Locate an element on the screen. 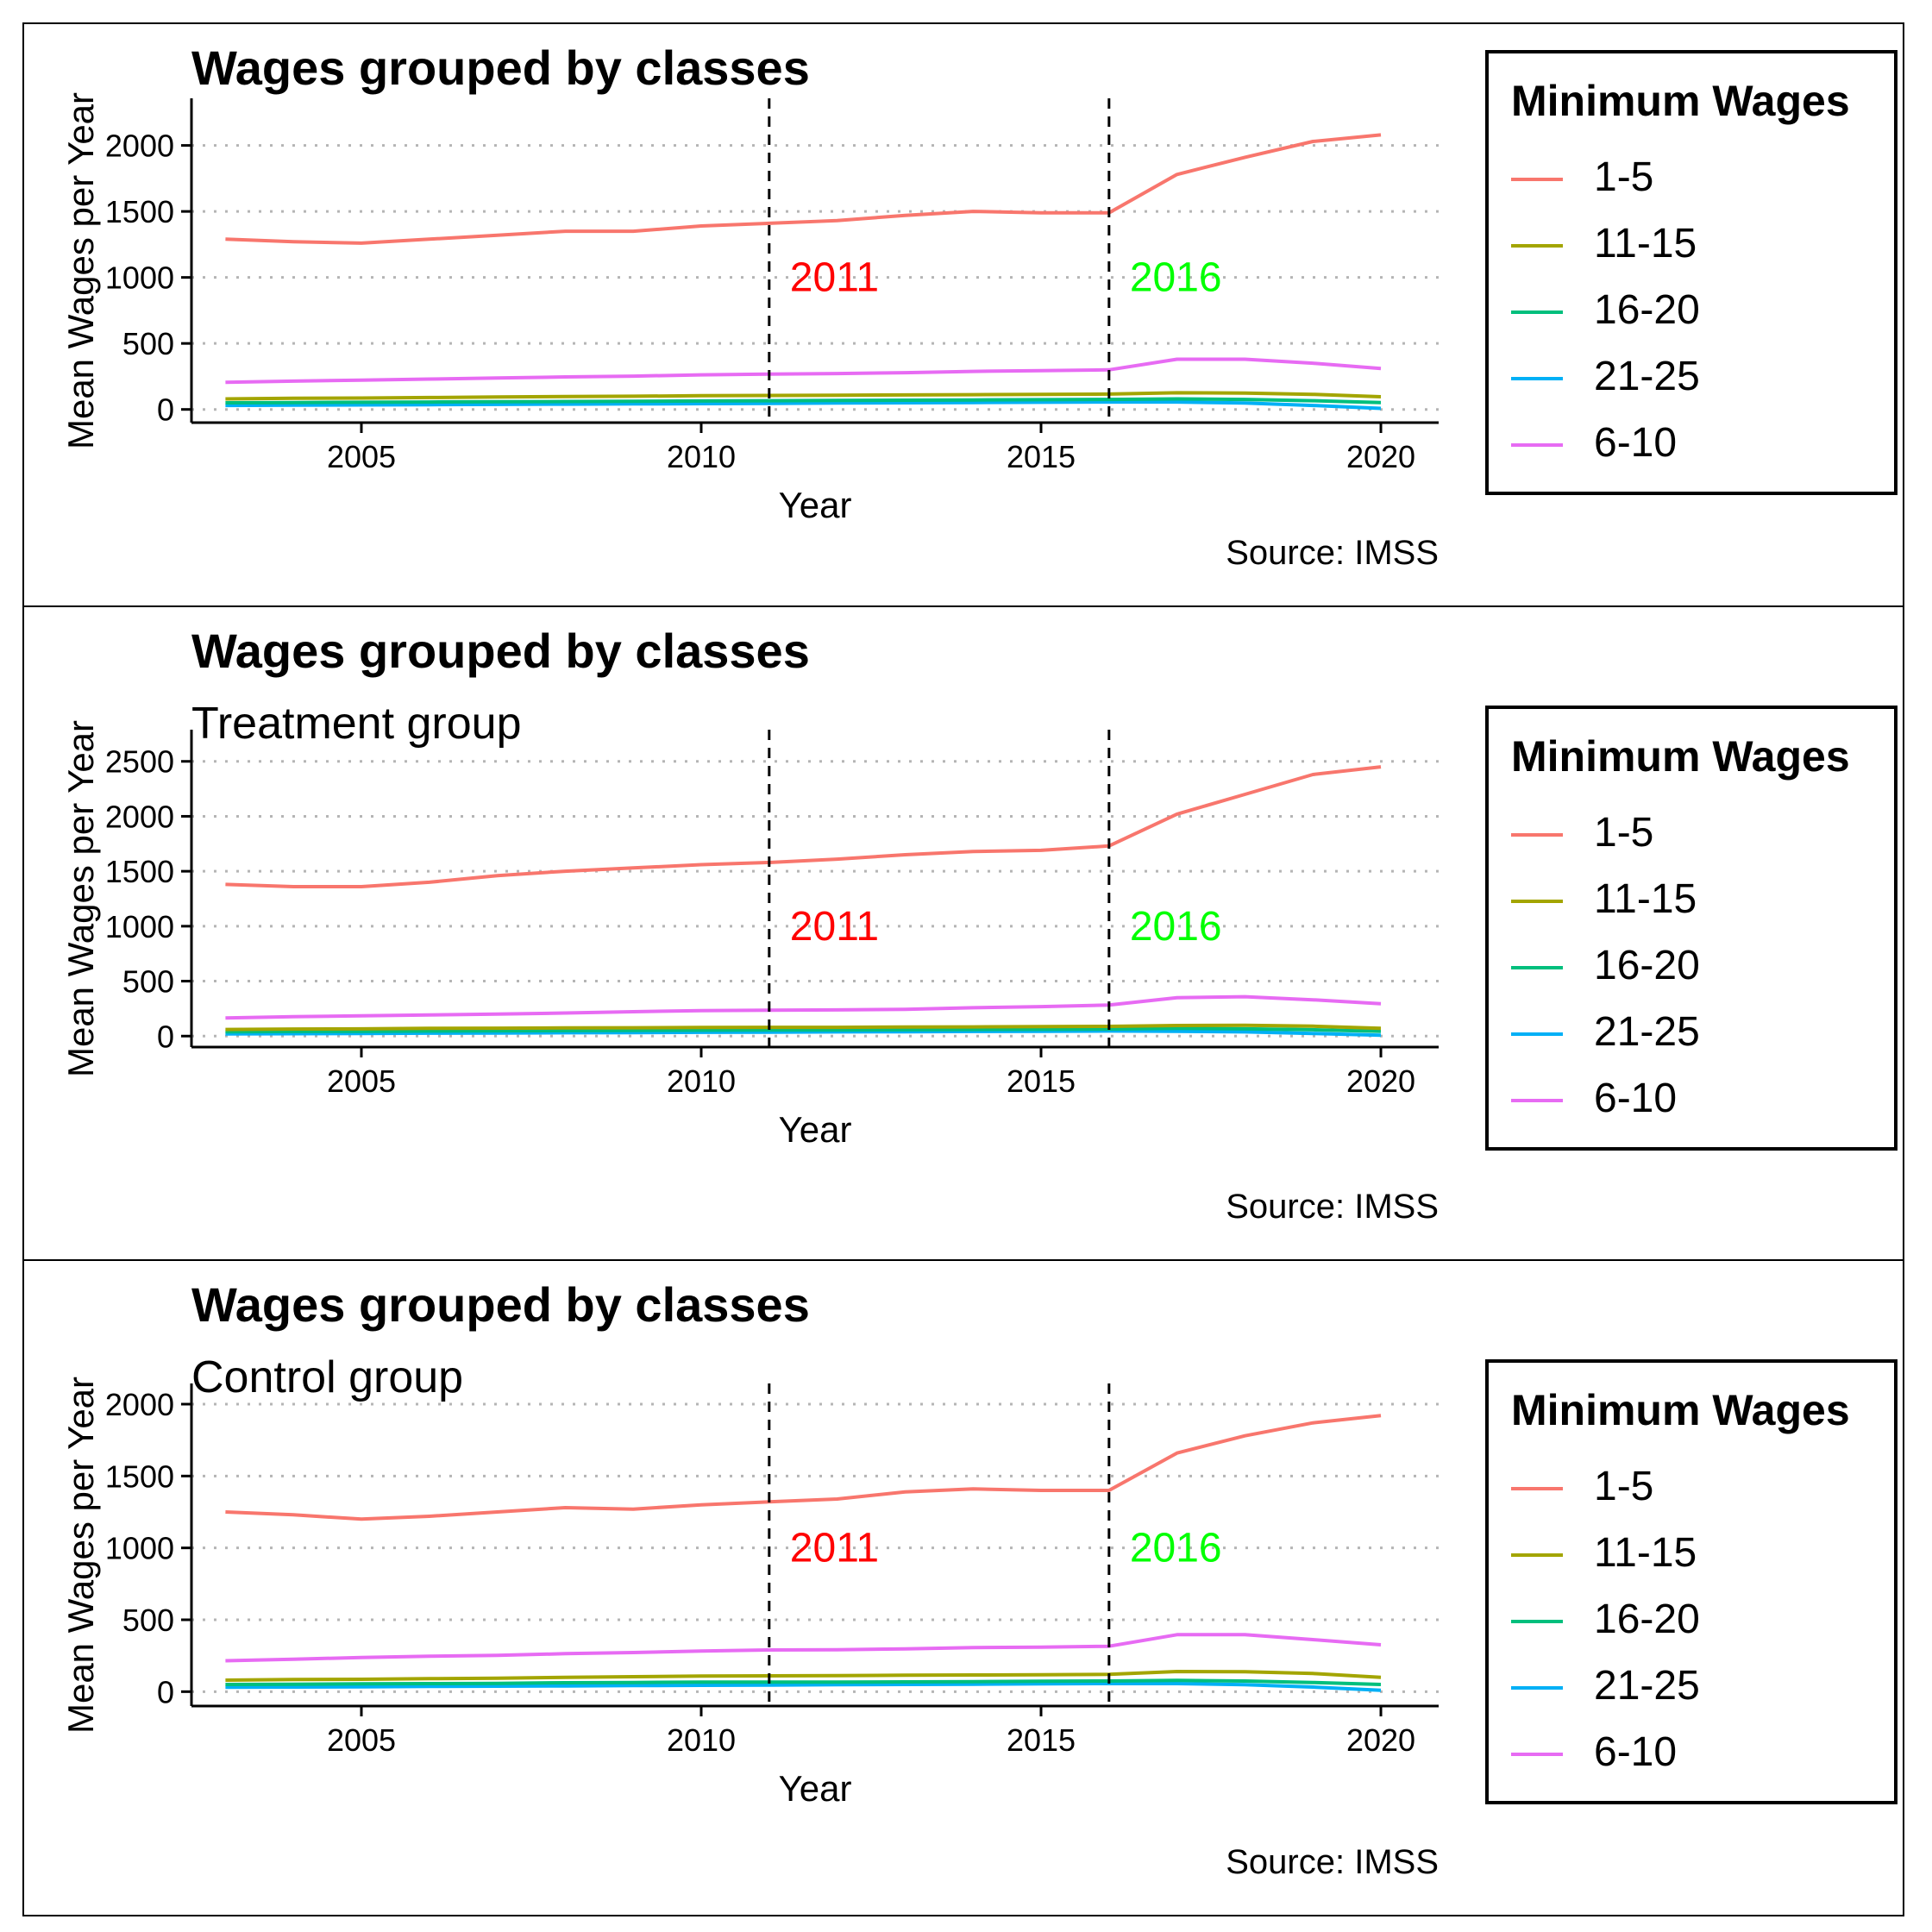 The width and height of the screenshot is (1932, 1932). y-tick-label: 2500 is located at coordinates (140, 762).